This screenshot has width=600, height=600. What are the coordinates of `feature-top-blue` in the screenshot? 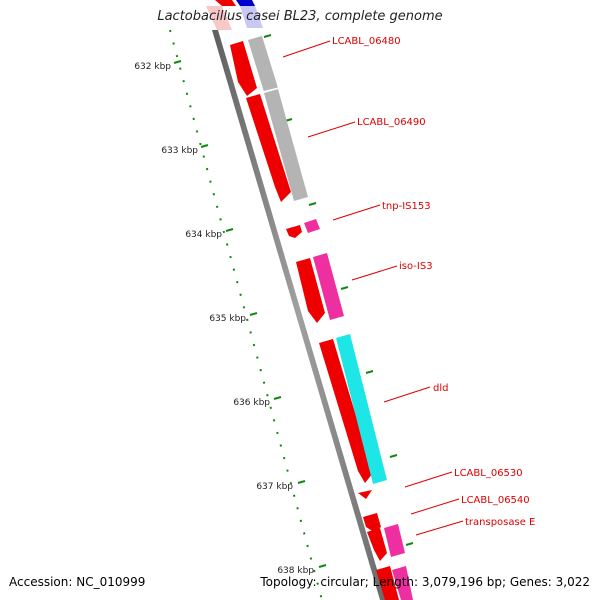 It's located at (245, 3).